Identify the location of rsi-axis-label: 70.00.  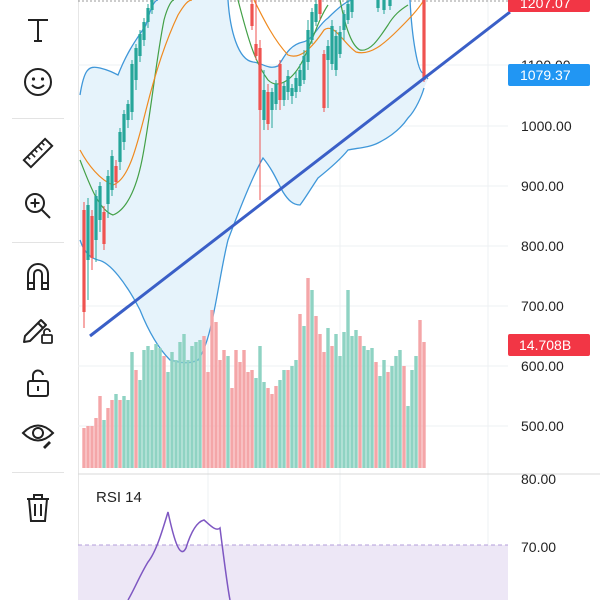
(538, 547).